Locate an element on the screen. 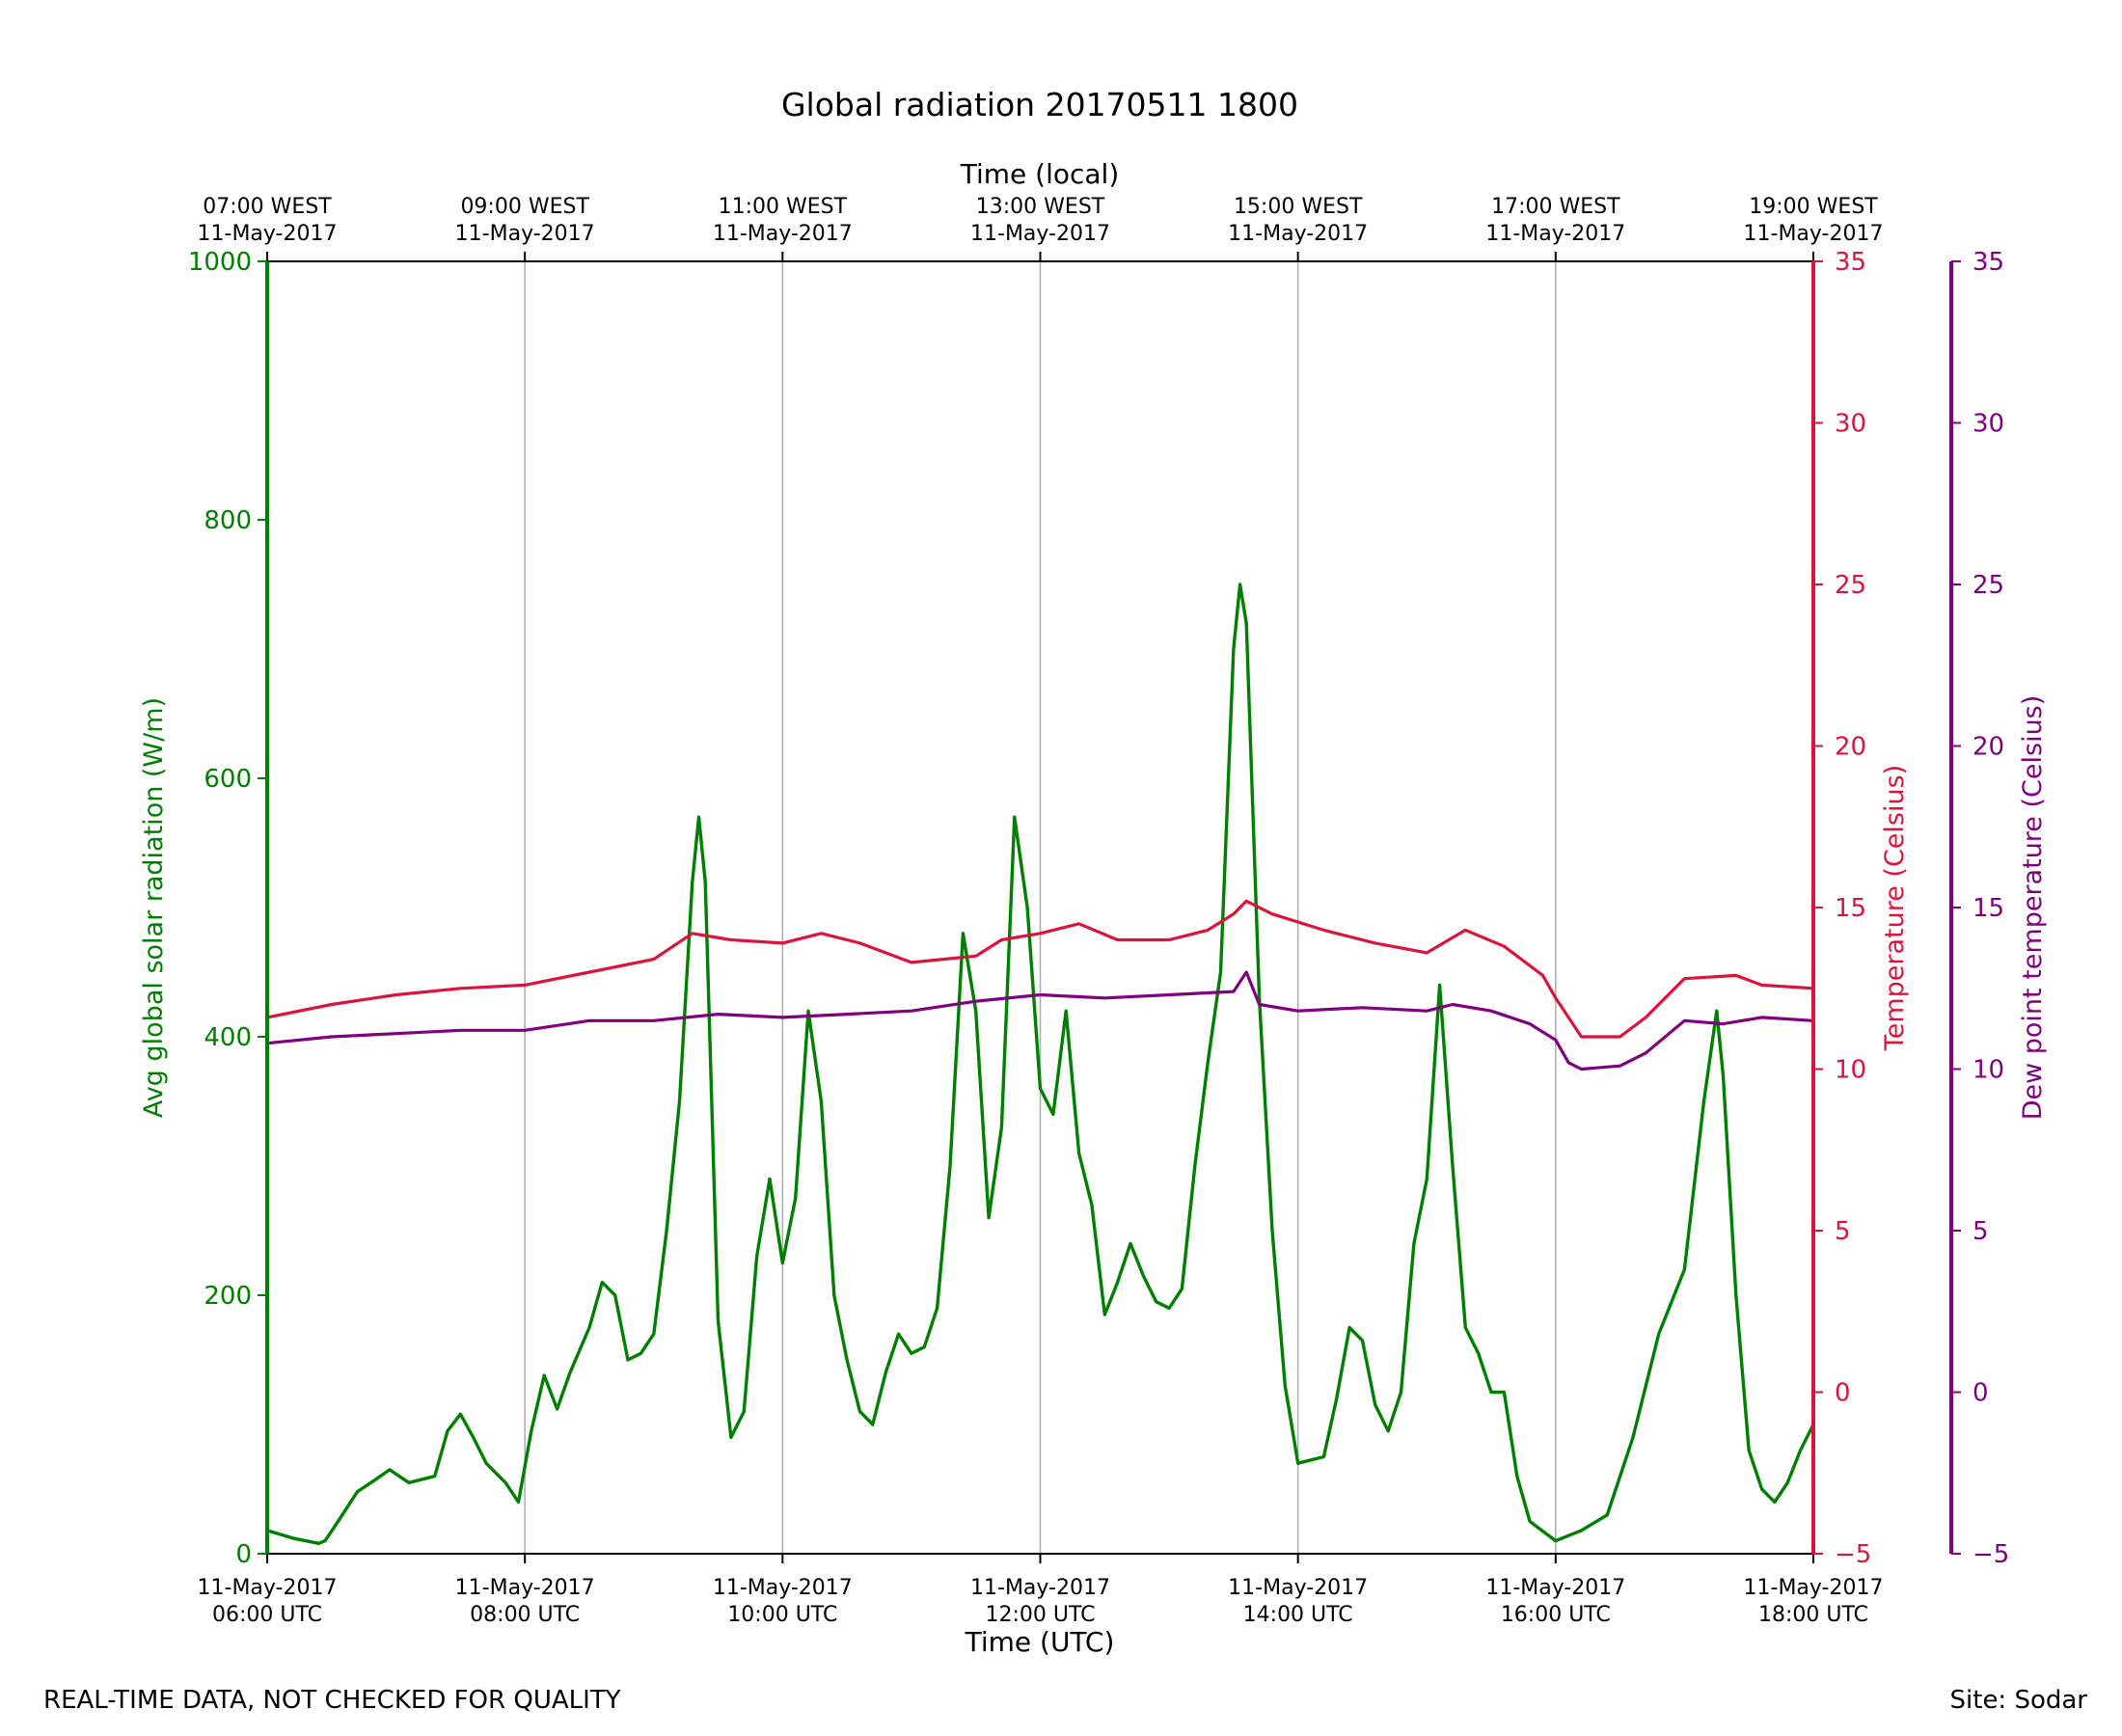 This screenshot has width=2122, height=1736. left-tick-label: 600 is located at coordinates (228, 780).